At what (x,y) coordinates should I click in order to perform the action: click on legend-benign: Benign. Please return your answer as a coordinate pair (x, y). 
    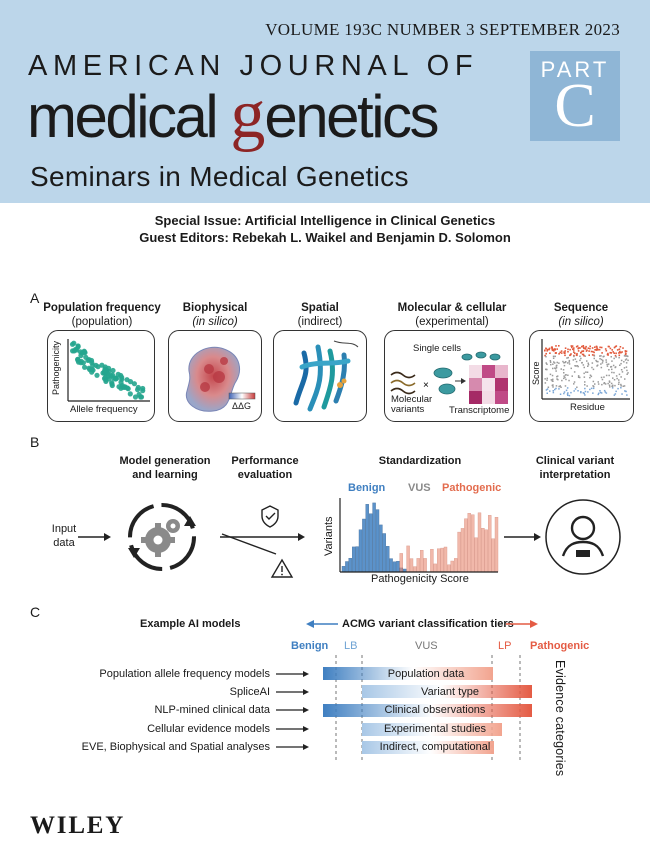
    Looking at the image, I should click on (367, 488).